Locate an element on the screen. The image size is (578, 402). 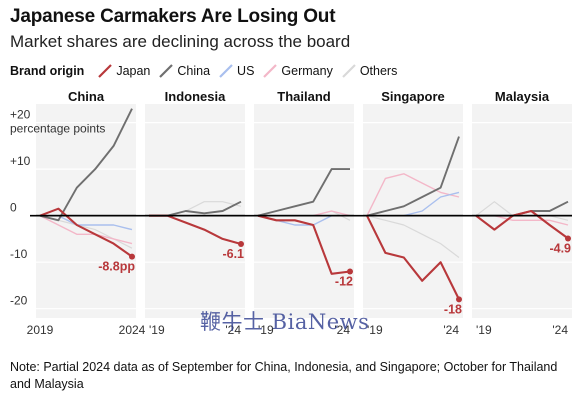
legend-item-japan: Japan is located at coordinates (124, 71).